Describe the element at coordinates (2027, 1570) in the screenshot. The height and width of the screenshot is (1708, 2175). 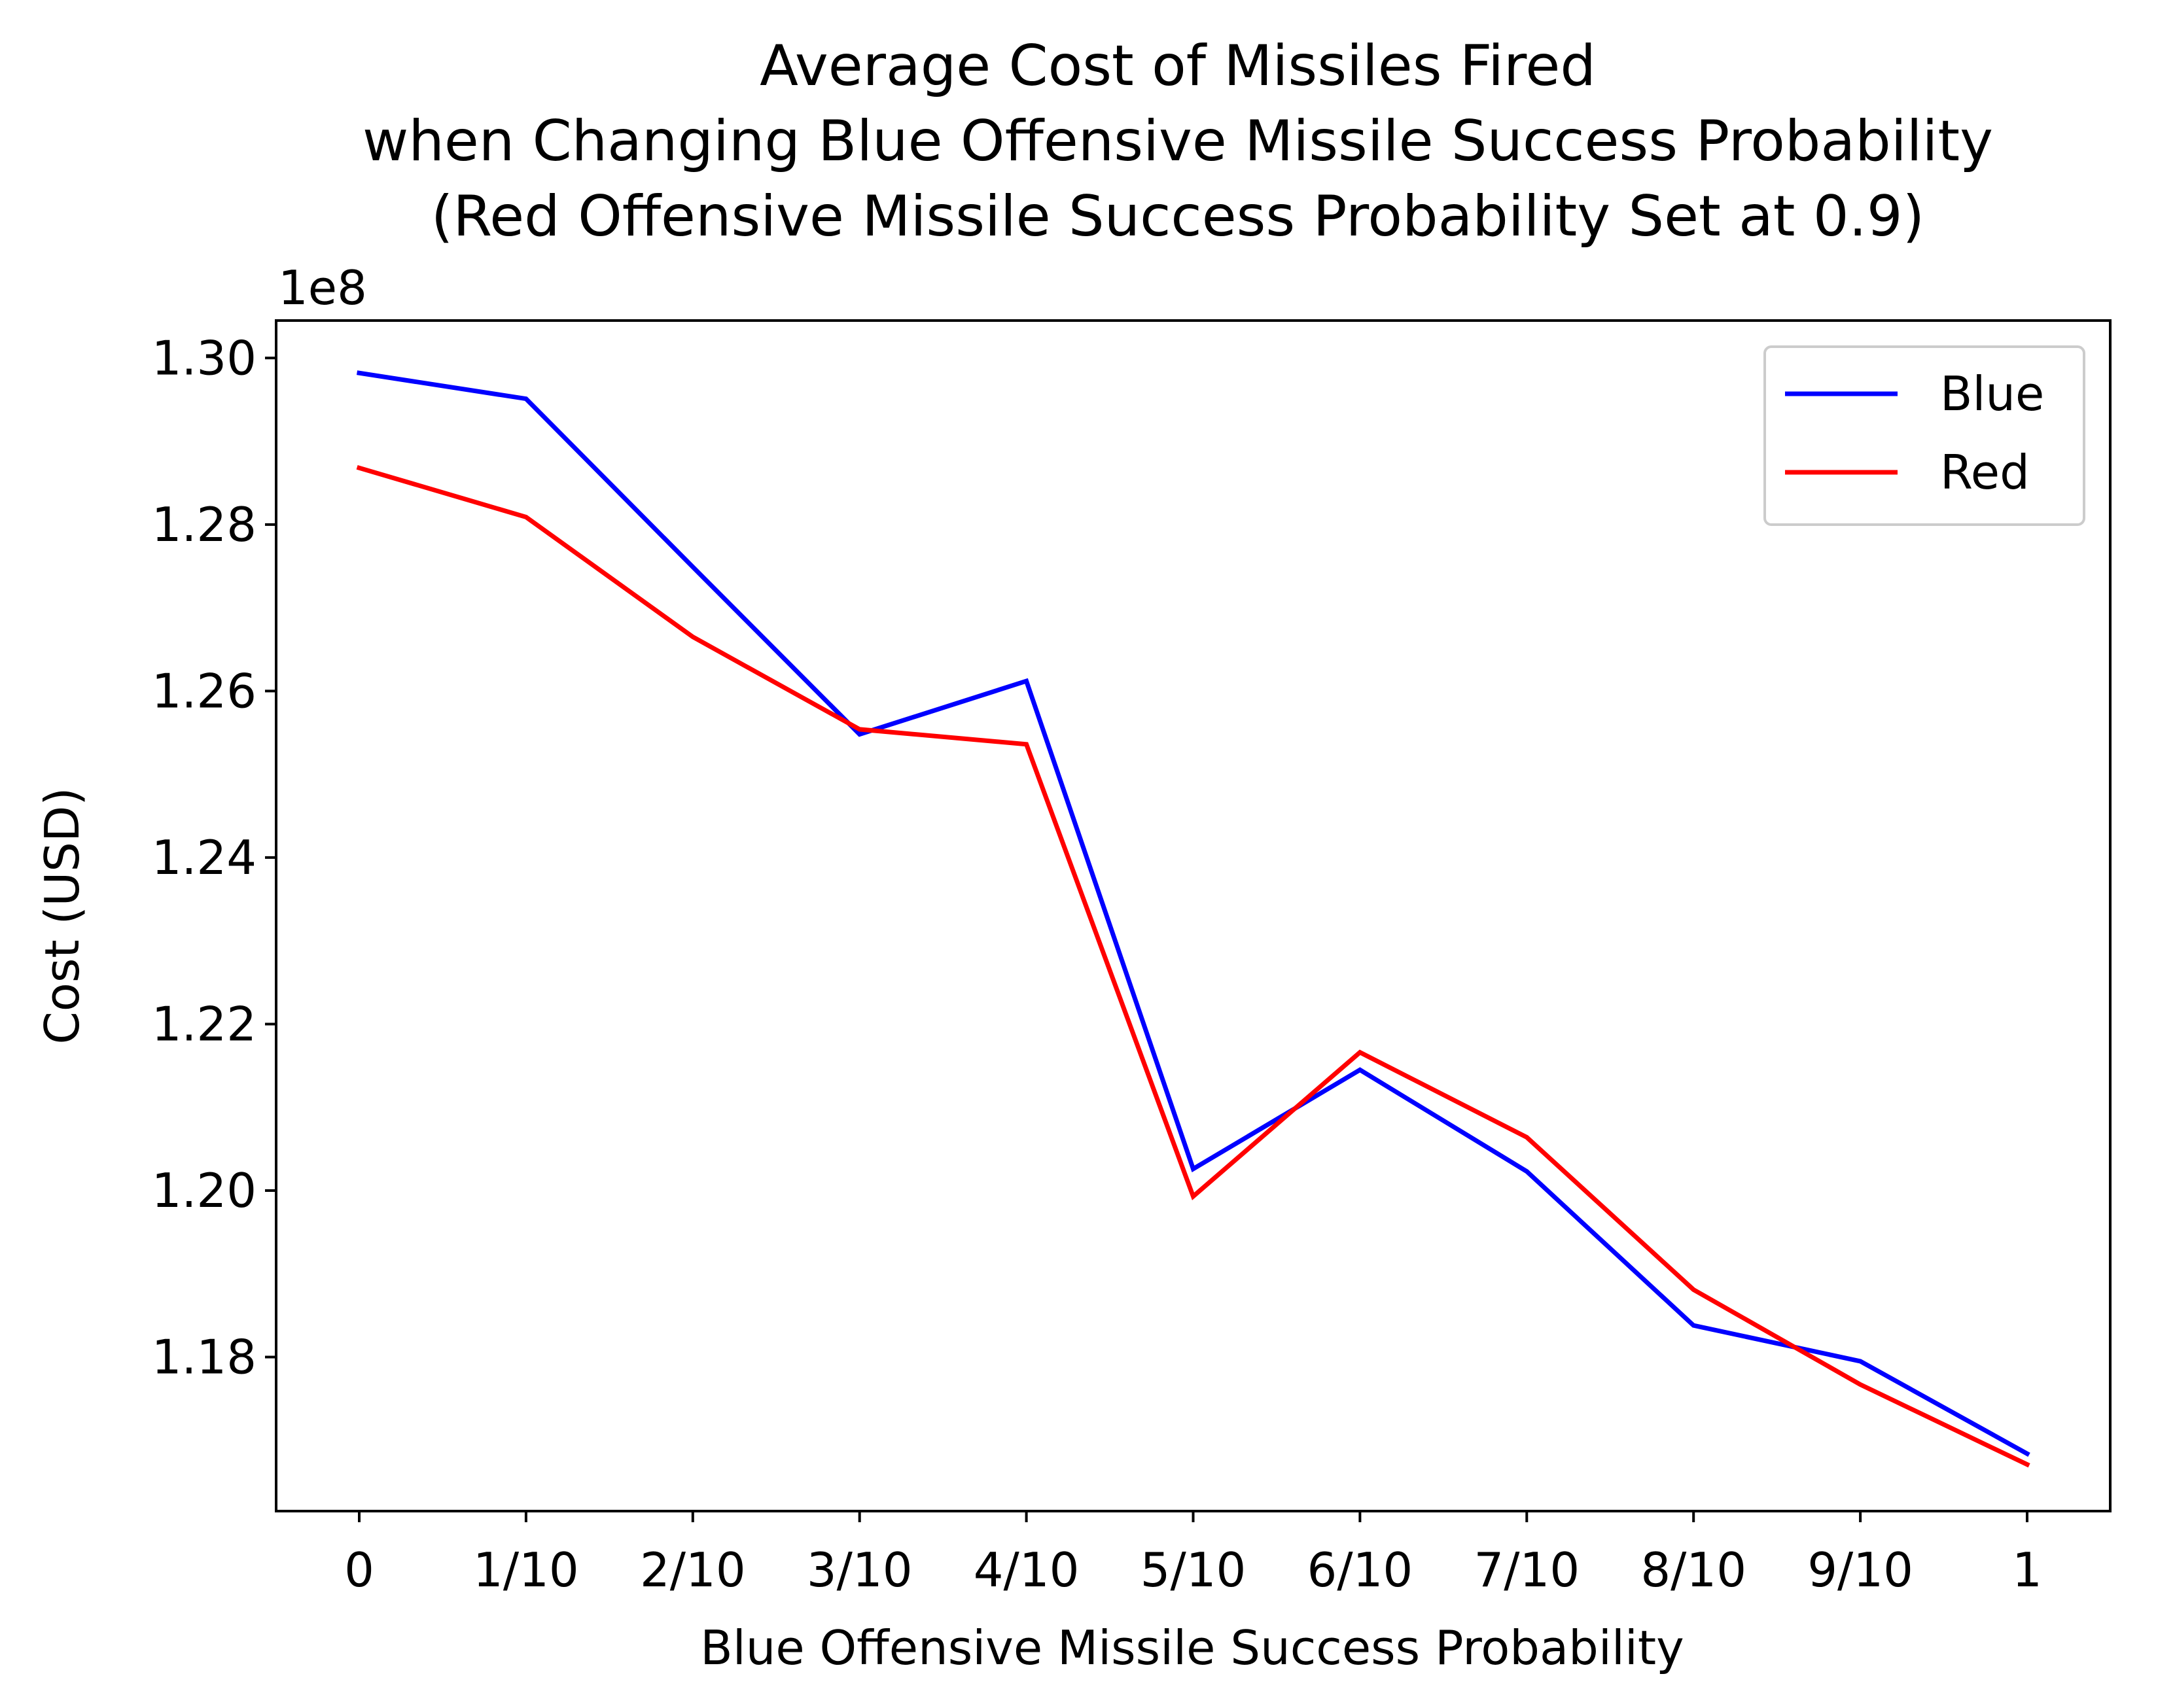
I see `x-tick-label: 1` at that location.